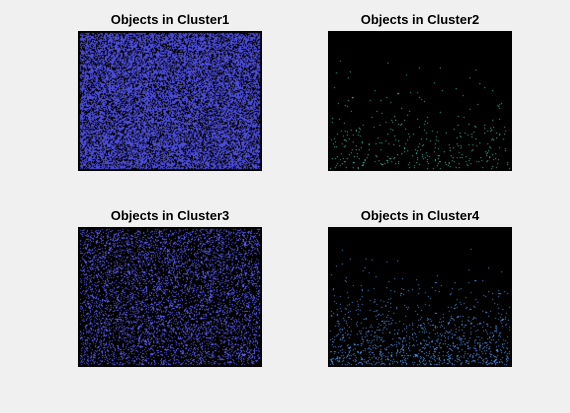  Describe the element at coordinates (170, 101) in the screenshot. I see `cluster1-image` at that location.